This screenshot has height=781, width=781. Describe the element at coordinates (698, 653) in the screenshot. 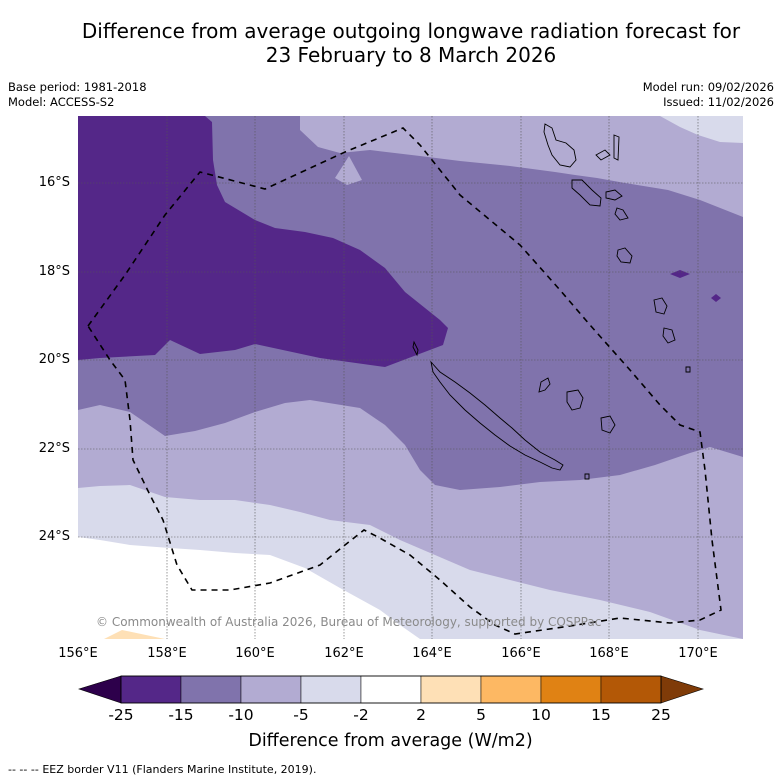

I see `lon-tick-label: 170°E` at that location.